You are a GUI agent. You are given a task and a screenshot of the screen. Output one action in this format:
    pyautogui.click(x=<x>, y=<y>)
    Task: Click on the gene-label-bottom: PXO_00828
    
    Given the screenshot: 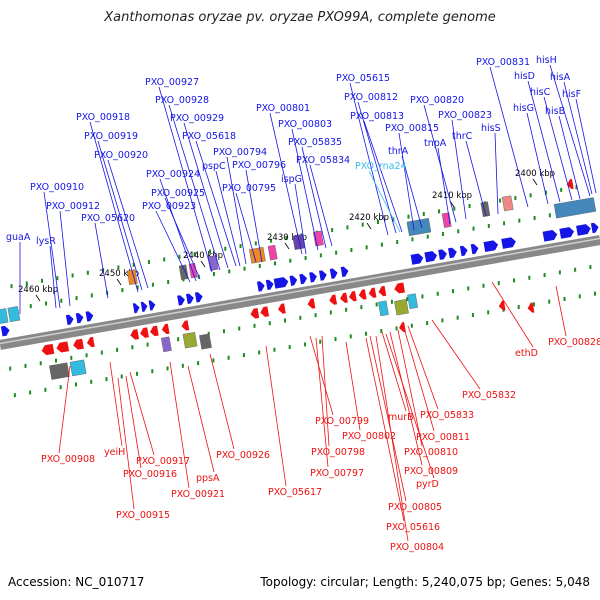 What is the action you would take?
    pyautogui.click(x=574, y=342)
    